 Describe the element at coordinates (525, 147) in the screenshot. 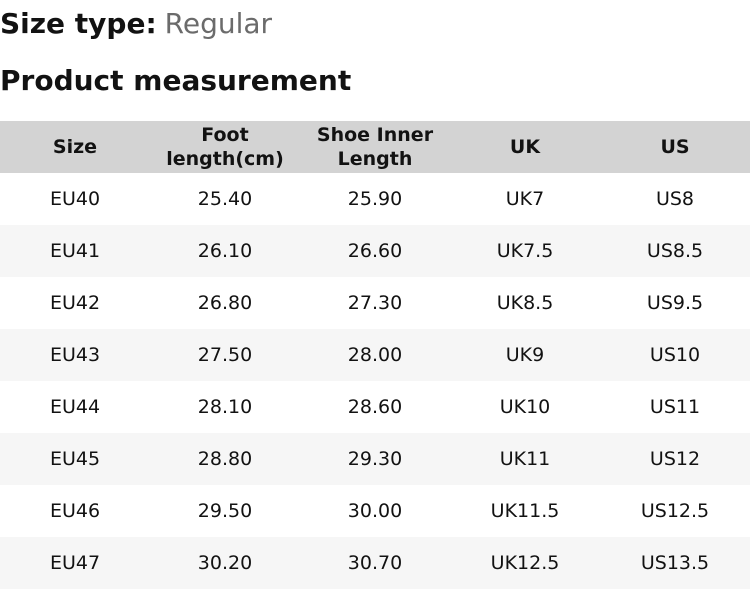

I see `column-header-uk: UK` at that location.